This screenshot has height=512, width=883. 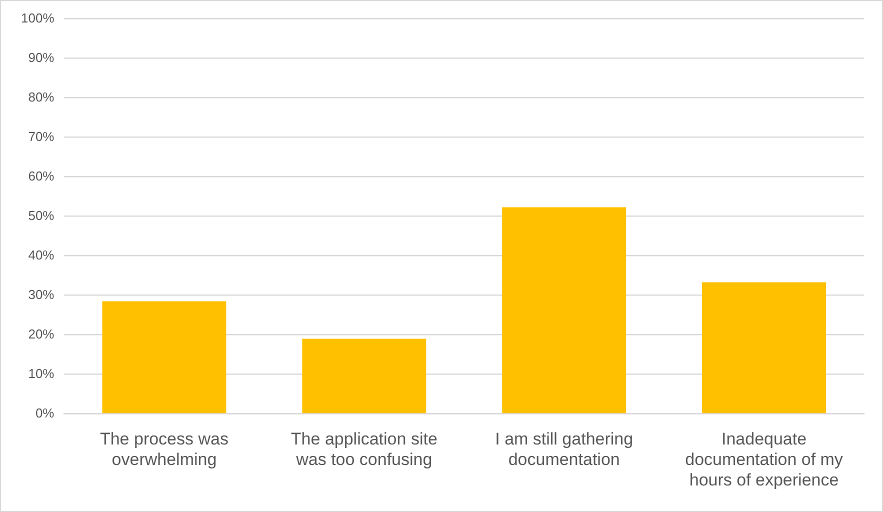 I want to click on y-tick-label: 70%, so click(x=41, y=136).